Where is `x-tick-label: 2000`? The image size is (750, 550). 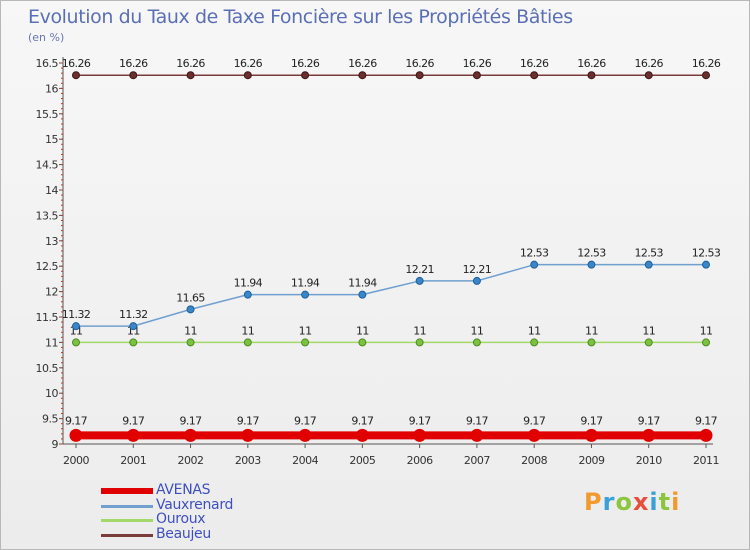 x-tick-label: 2000 is located at coordinates (76, 460).